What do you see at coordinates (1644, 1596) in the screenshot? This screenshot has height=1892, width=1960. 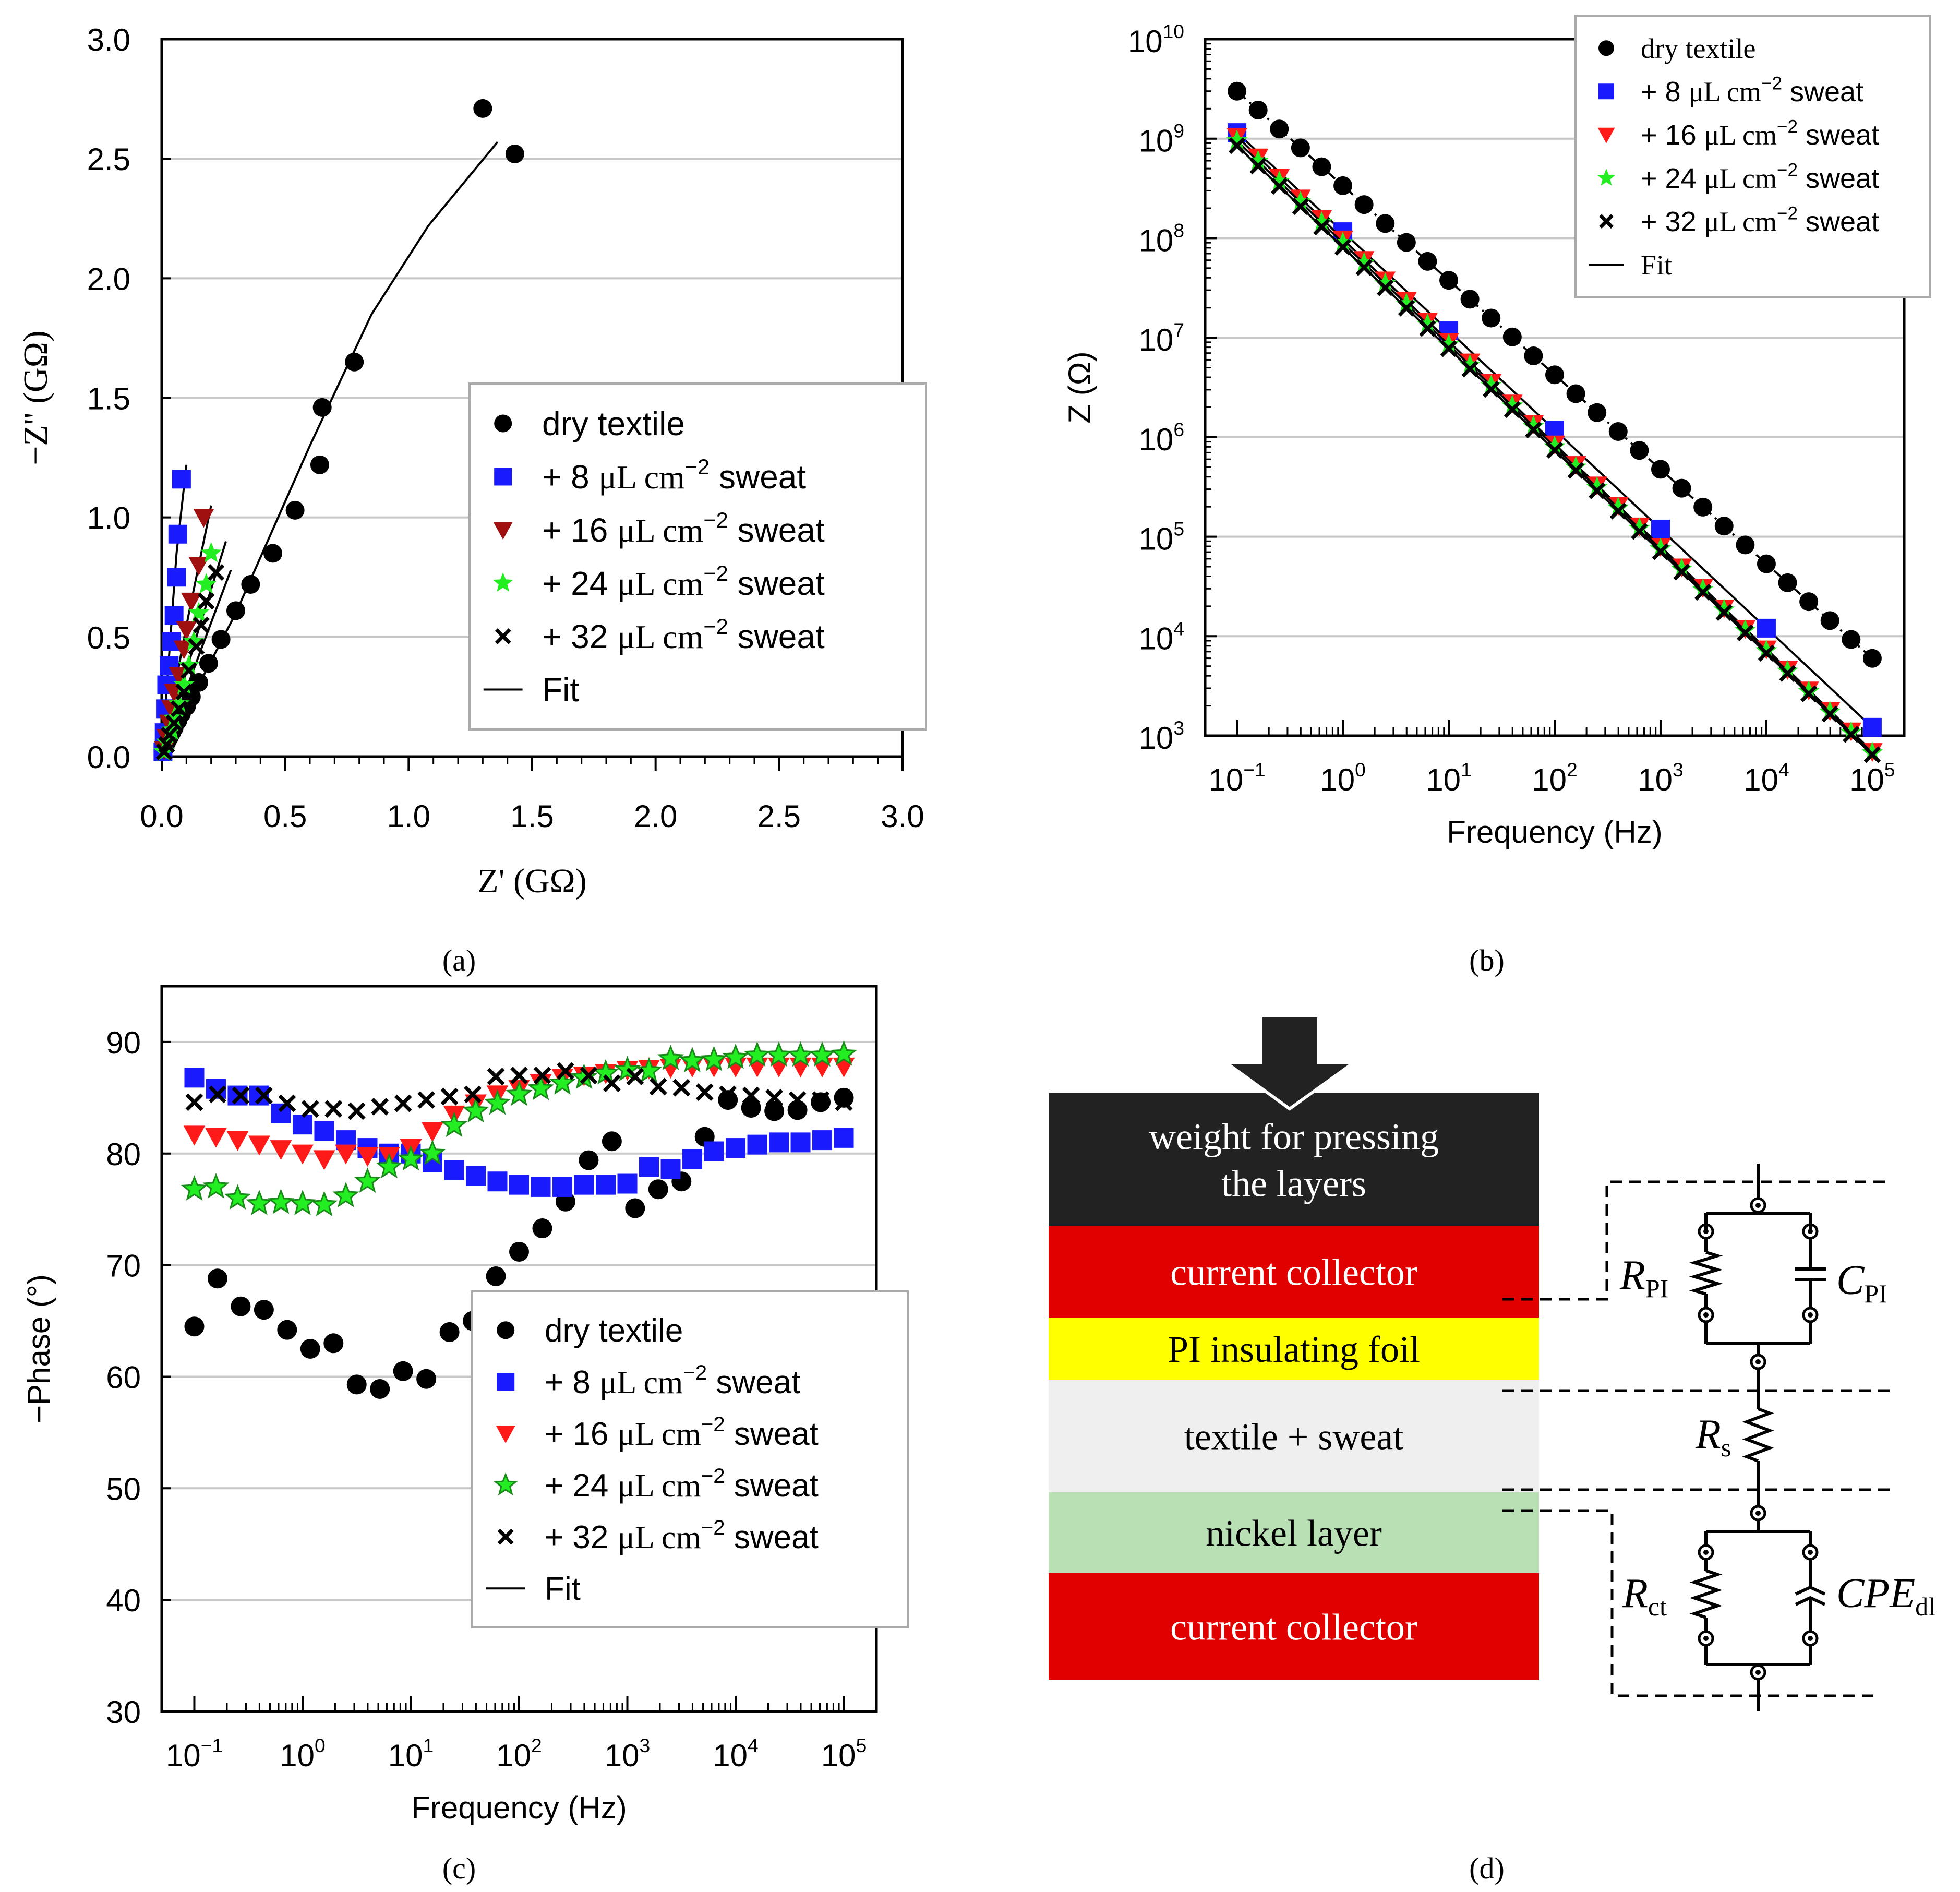 I see `component-label-Rct: Rct` at bounding box center [1644, 1596].